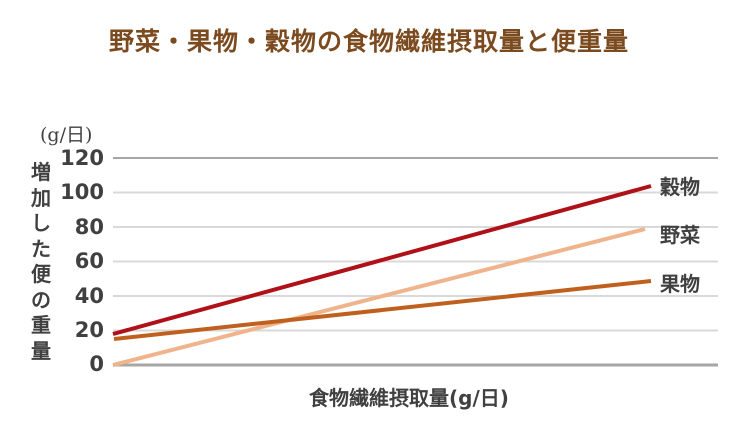 The width and height of the screenshot is (738, 435). Describe the element at coordinates (82, 192) in the screenshot. I see `y-tick: 100` at that location.